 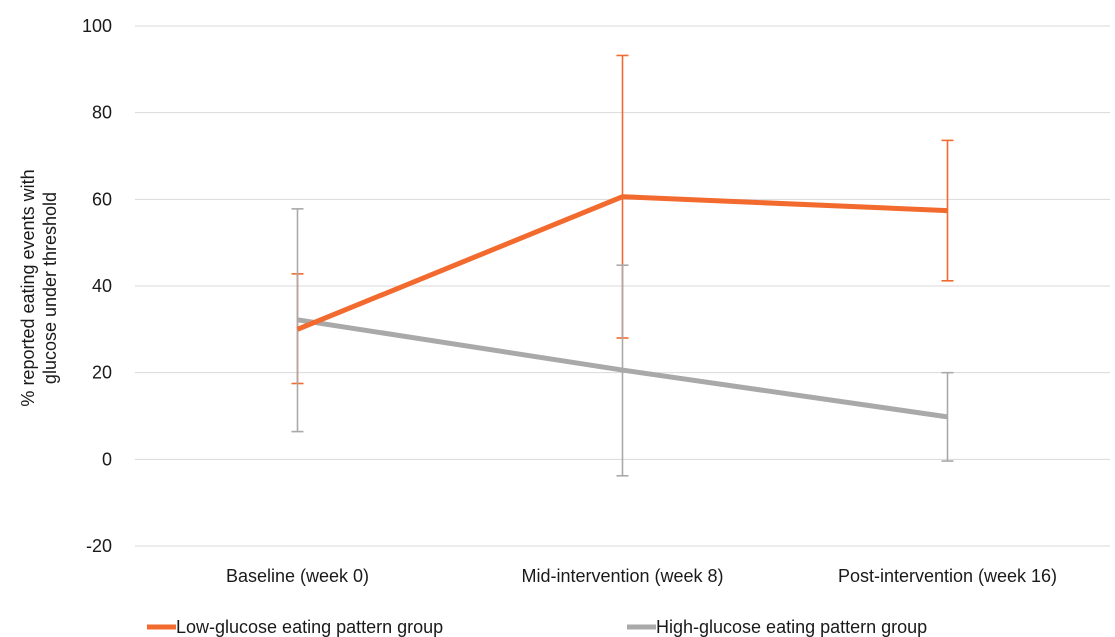 I want to click on legend-label: High-glucose eating pattern group, so click(x=791, y=627).